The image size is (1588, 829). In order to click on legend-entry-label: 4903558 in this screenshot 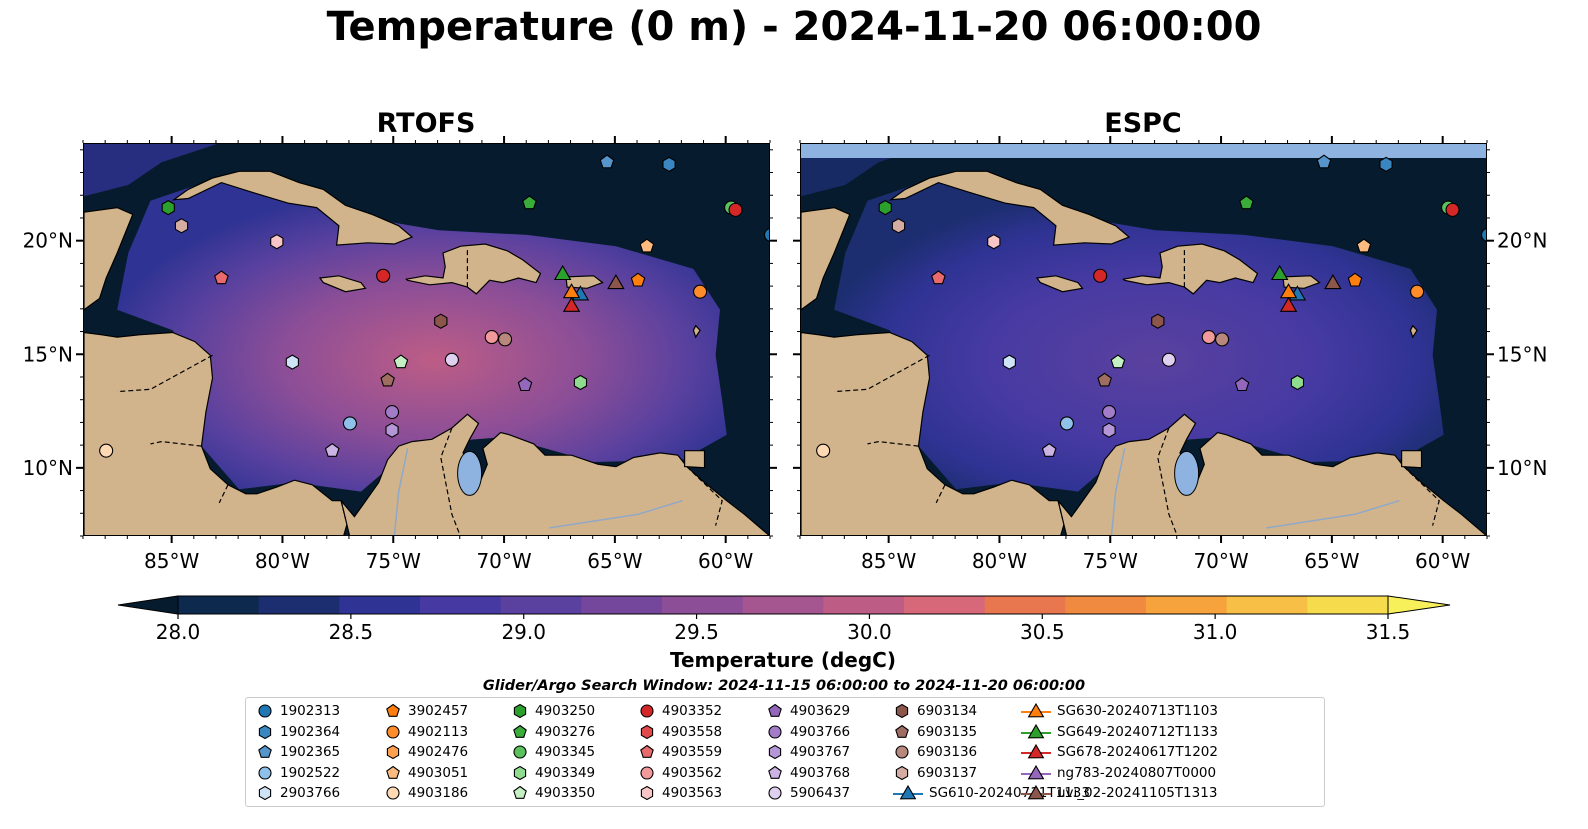, I will do `click(692, 731)`.